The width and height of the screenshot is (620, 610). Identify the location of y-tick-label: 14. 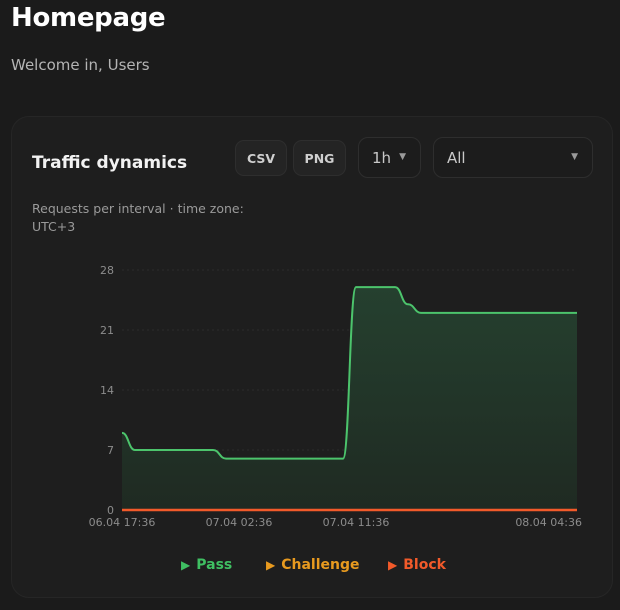
(107, 390).